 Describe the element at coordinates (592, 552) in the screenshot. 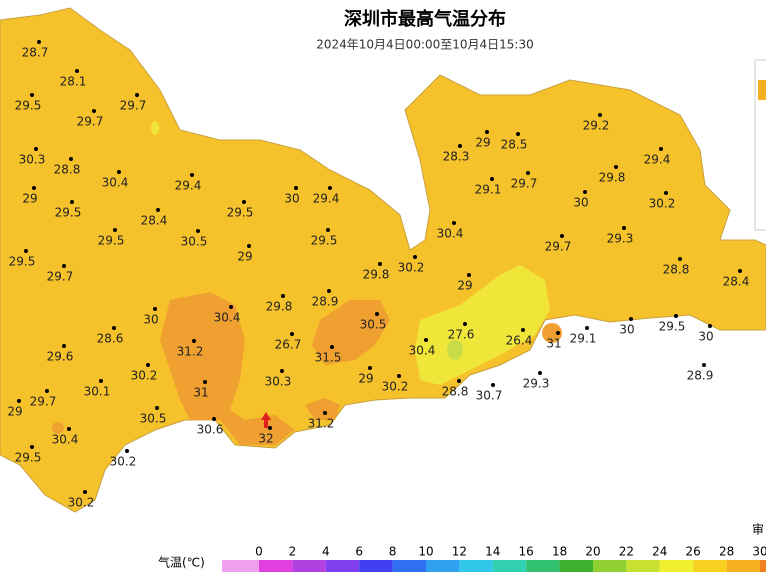

I see `legend-tick-label: 20` at that location.